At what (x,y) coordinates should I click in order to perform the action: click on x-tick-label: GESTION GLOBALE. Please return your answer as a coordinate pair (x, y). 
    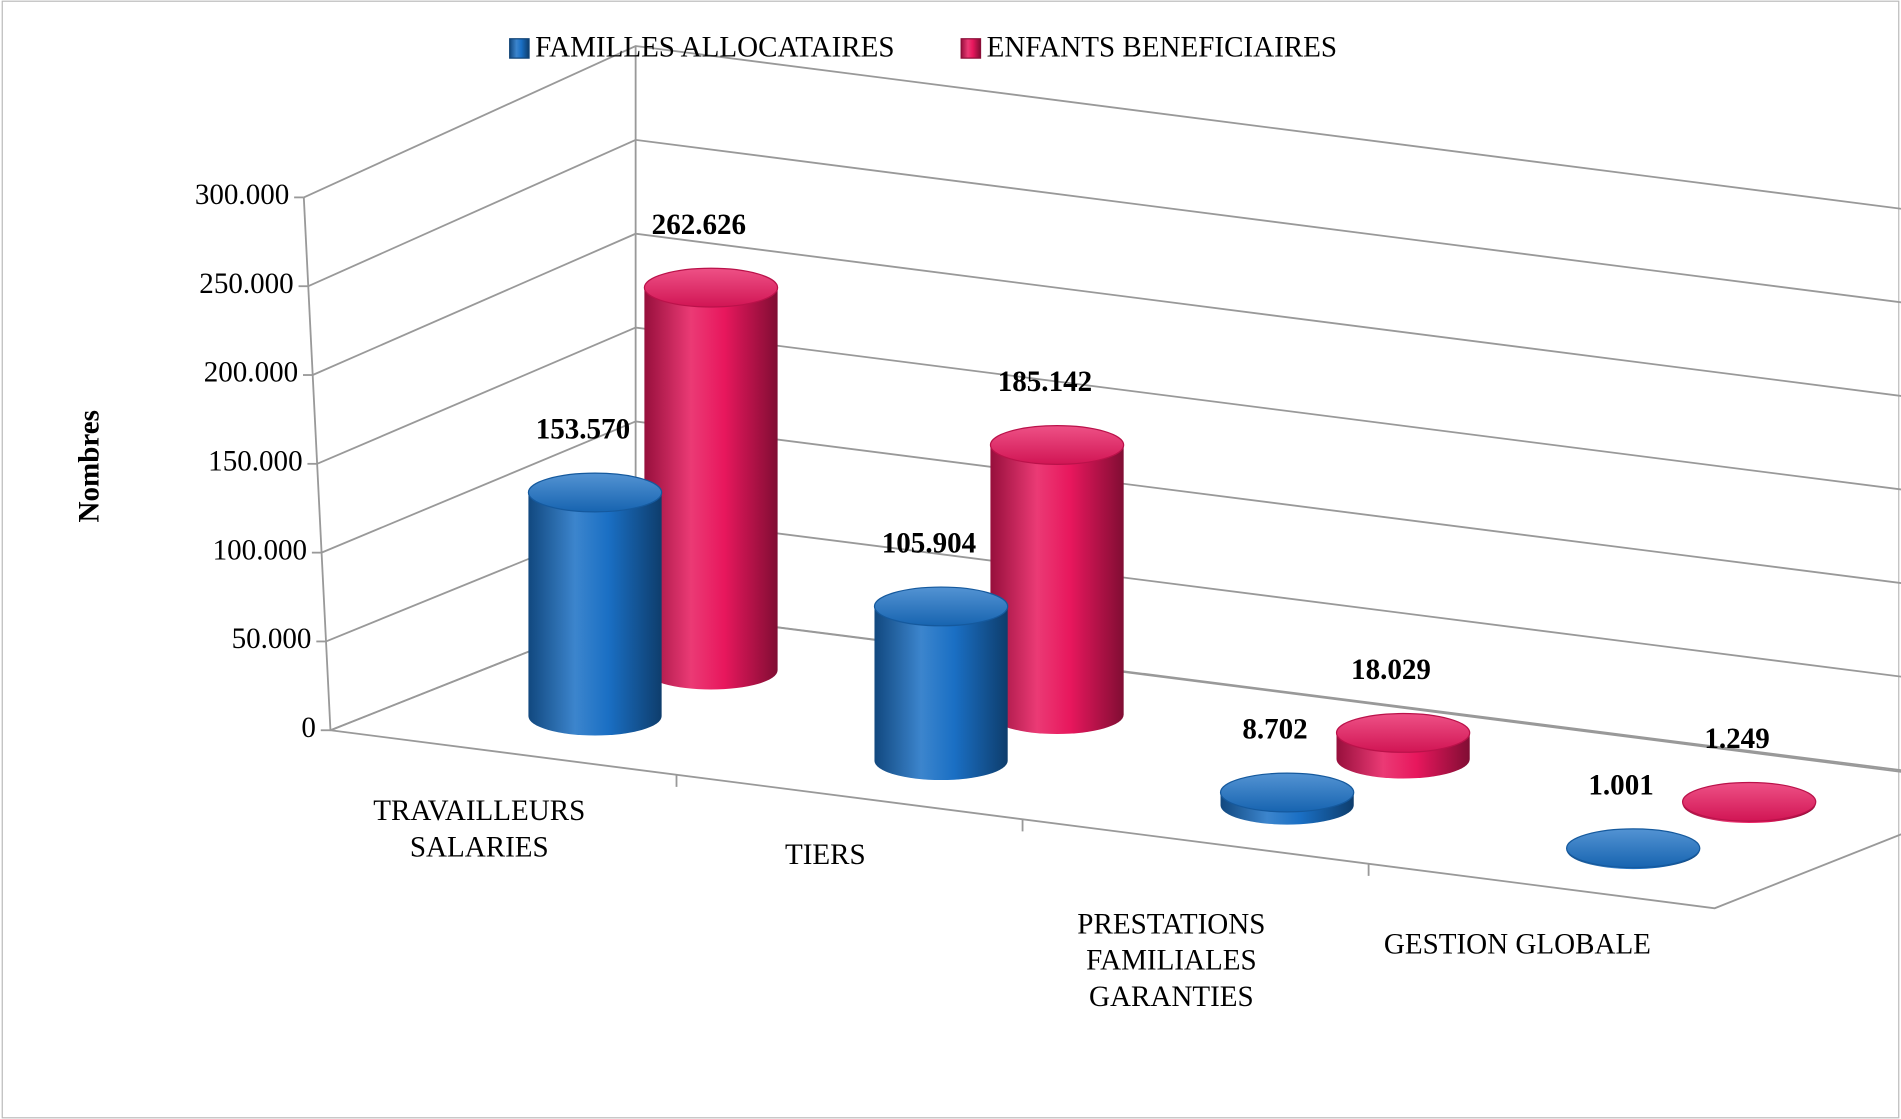
    Looking at the image, I should click on (1517, 944).